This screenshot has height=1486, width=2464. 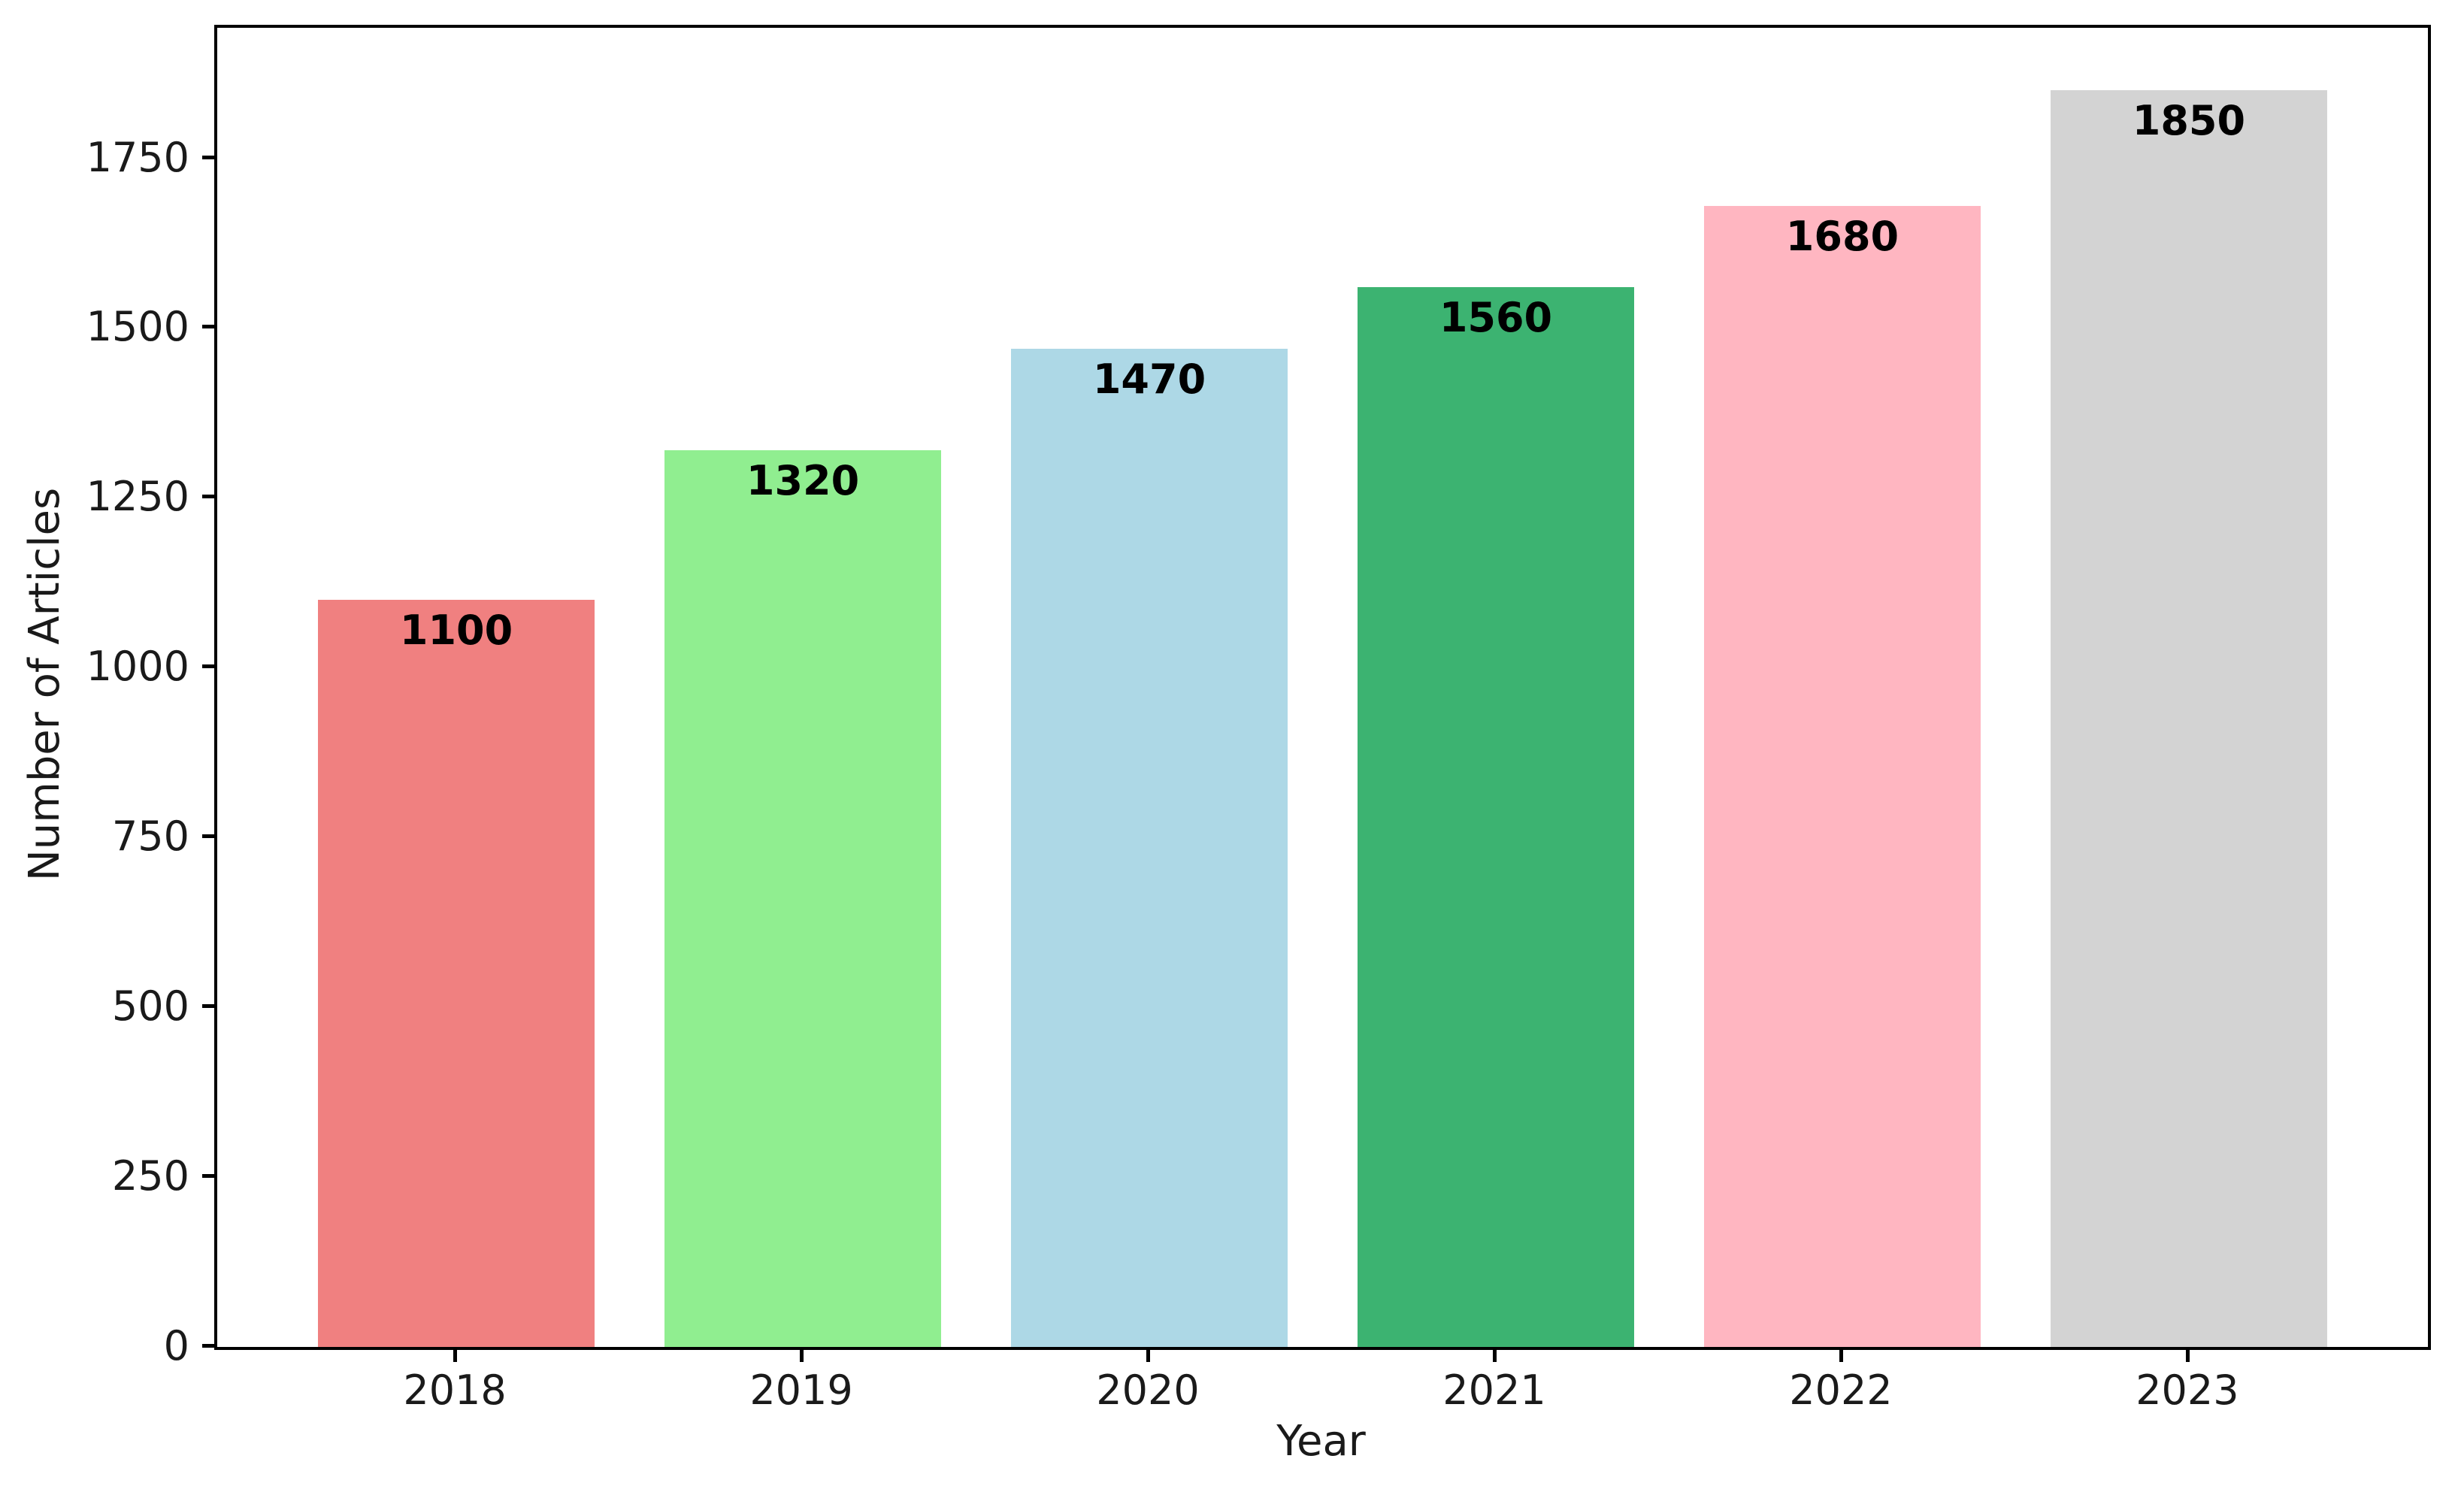 I want to click on bar-value-label: 1850, so click(x=2189, y=121).